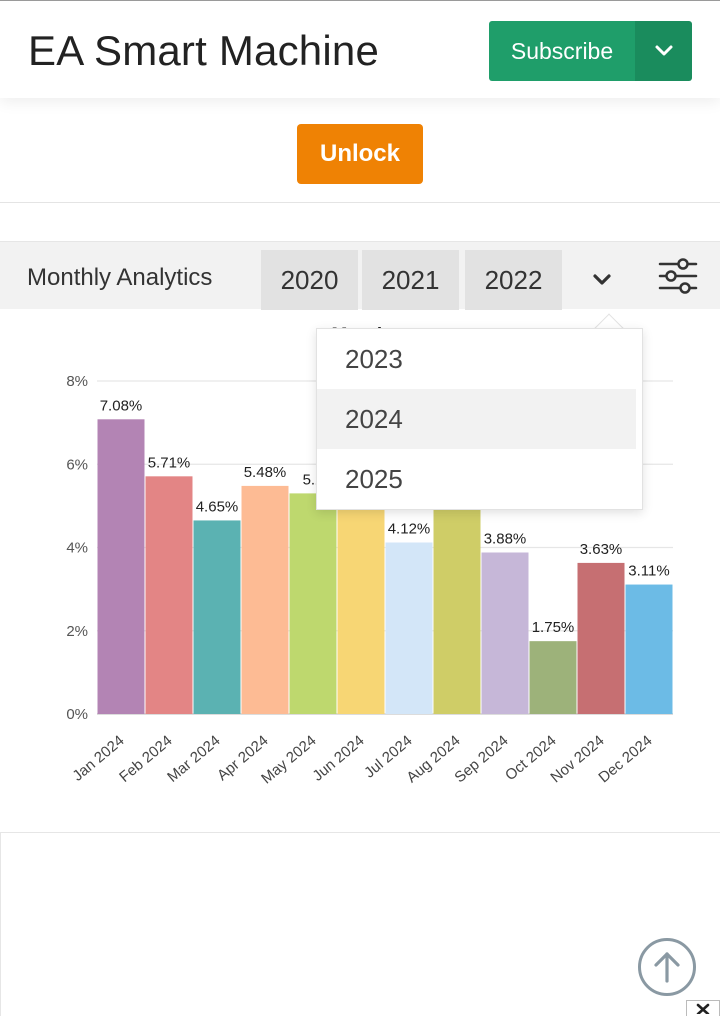  I want to click on dropdown-item-2023: 2023, so click(374, 358).